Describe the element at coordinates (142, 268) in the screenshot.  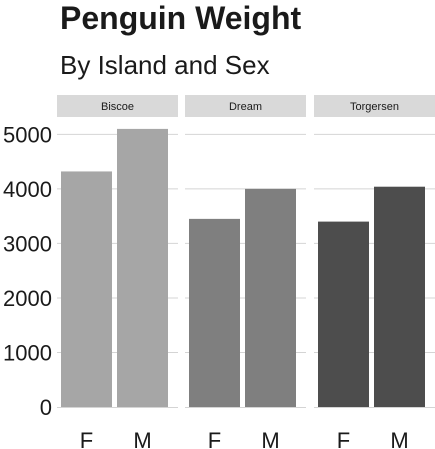
I see `facet-0-bar-m` at that location.